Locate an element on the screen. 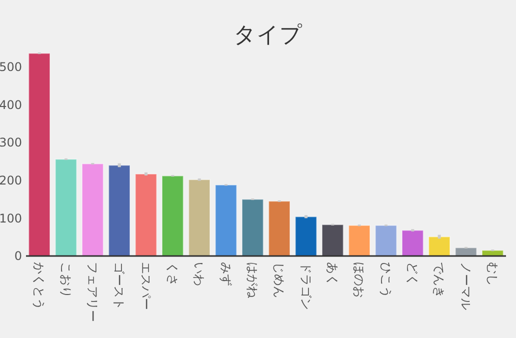  x-tick-label: じめん is located at coordinates (279, 280).